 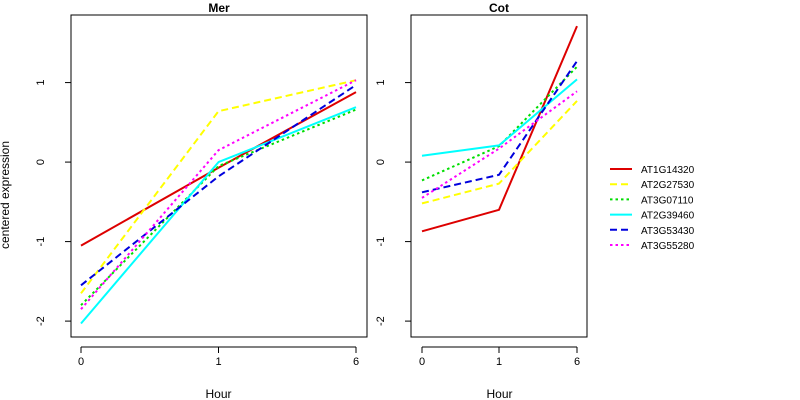 What do you see at coordinates (668, 170) in the screenshot?
I see `legend-label: AT1G14320` at bounding box center [668, 170].